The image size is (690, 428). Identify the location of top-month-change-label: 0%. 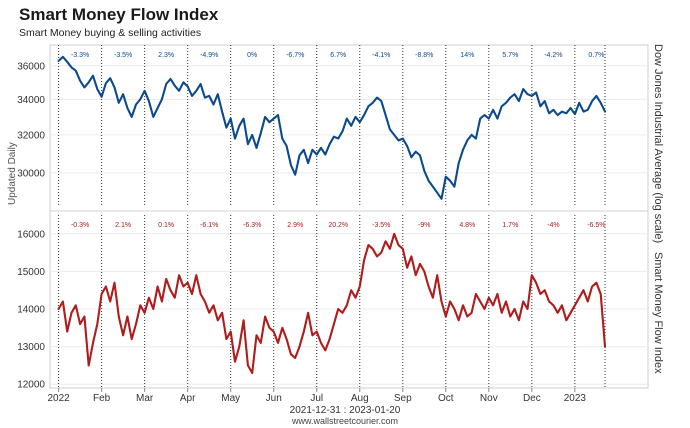
(252, 55).